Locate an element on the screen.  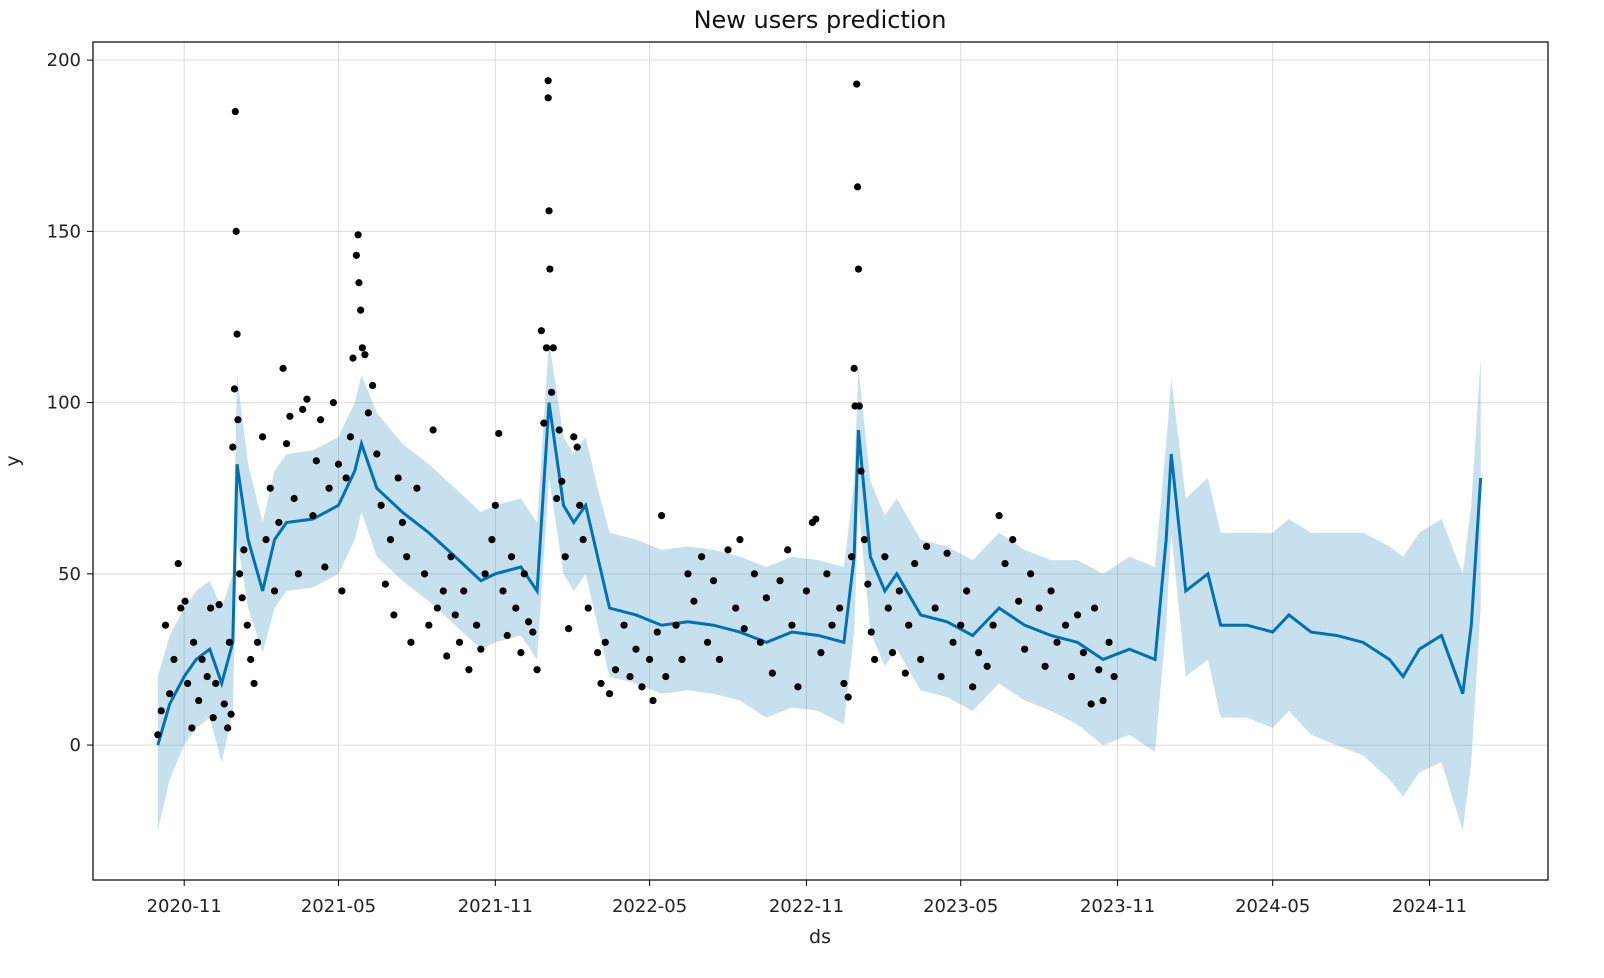
x-tick-label: 2023-05 is located at coordinates (960, 906).